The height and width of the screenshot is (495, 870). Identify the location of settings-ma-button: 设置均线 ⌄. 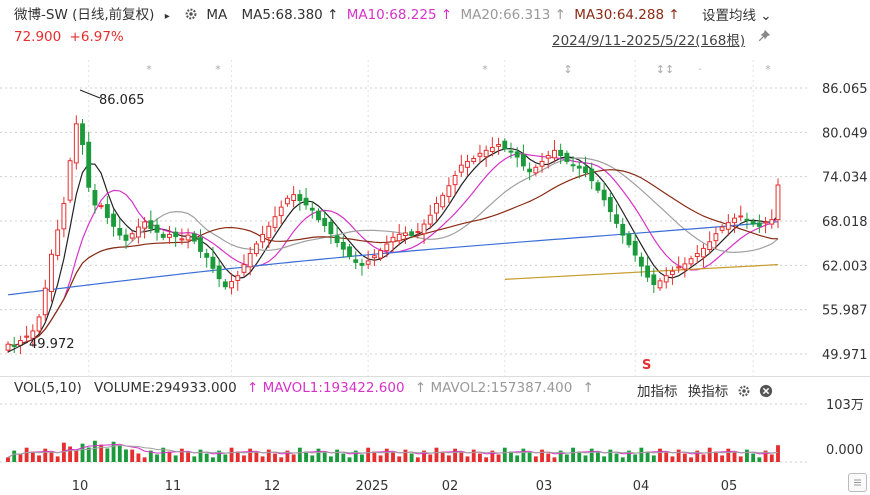
(737, 14).